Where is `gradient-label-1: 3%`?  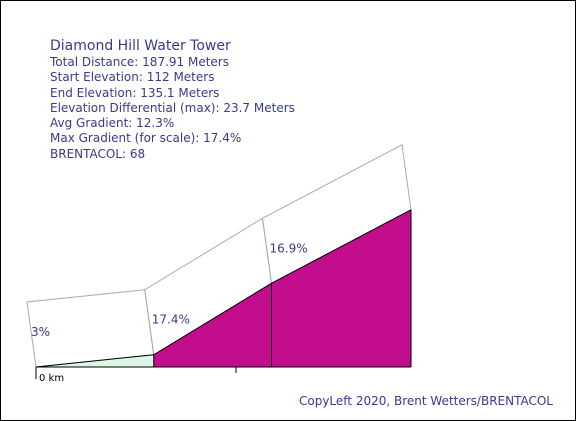 gradient-label-1: 3% is located at coordinates (40, 332).